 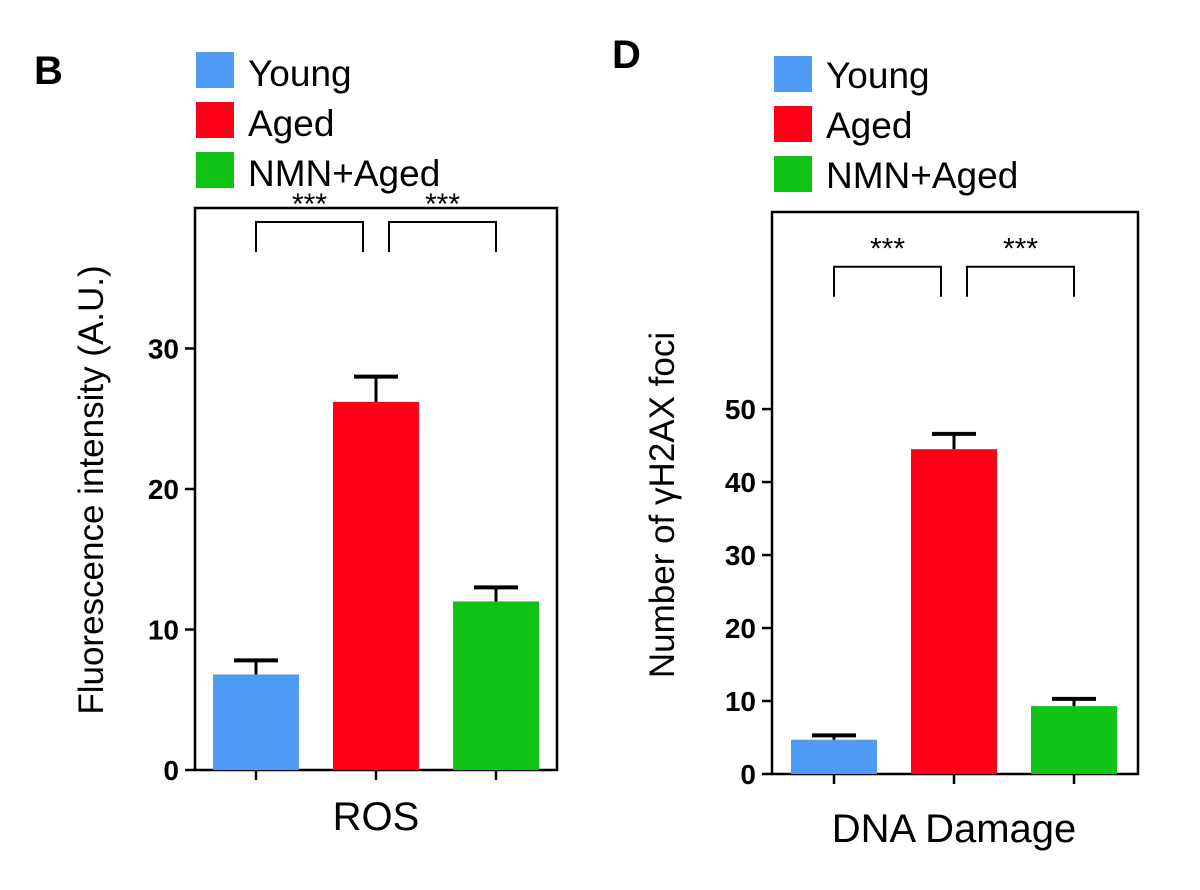 What do you see at coordinates (954, 829) in the screenshot?
I see `x-axis-label: DNA Damage` at bounding box center [954, 829].